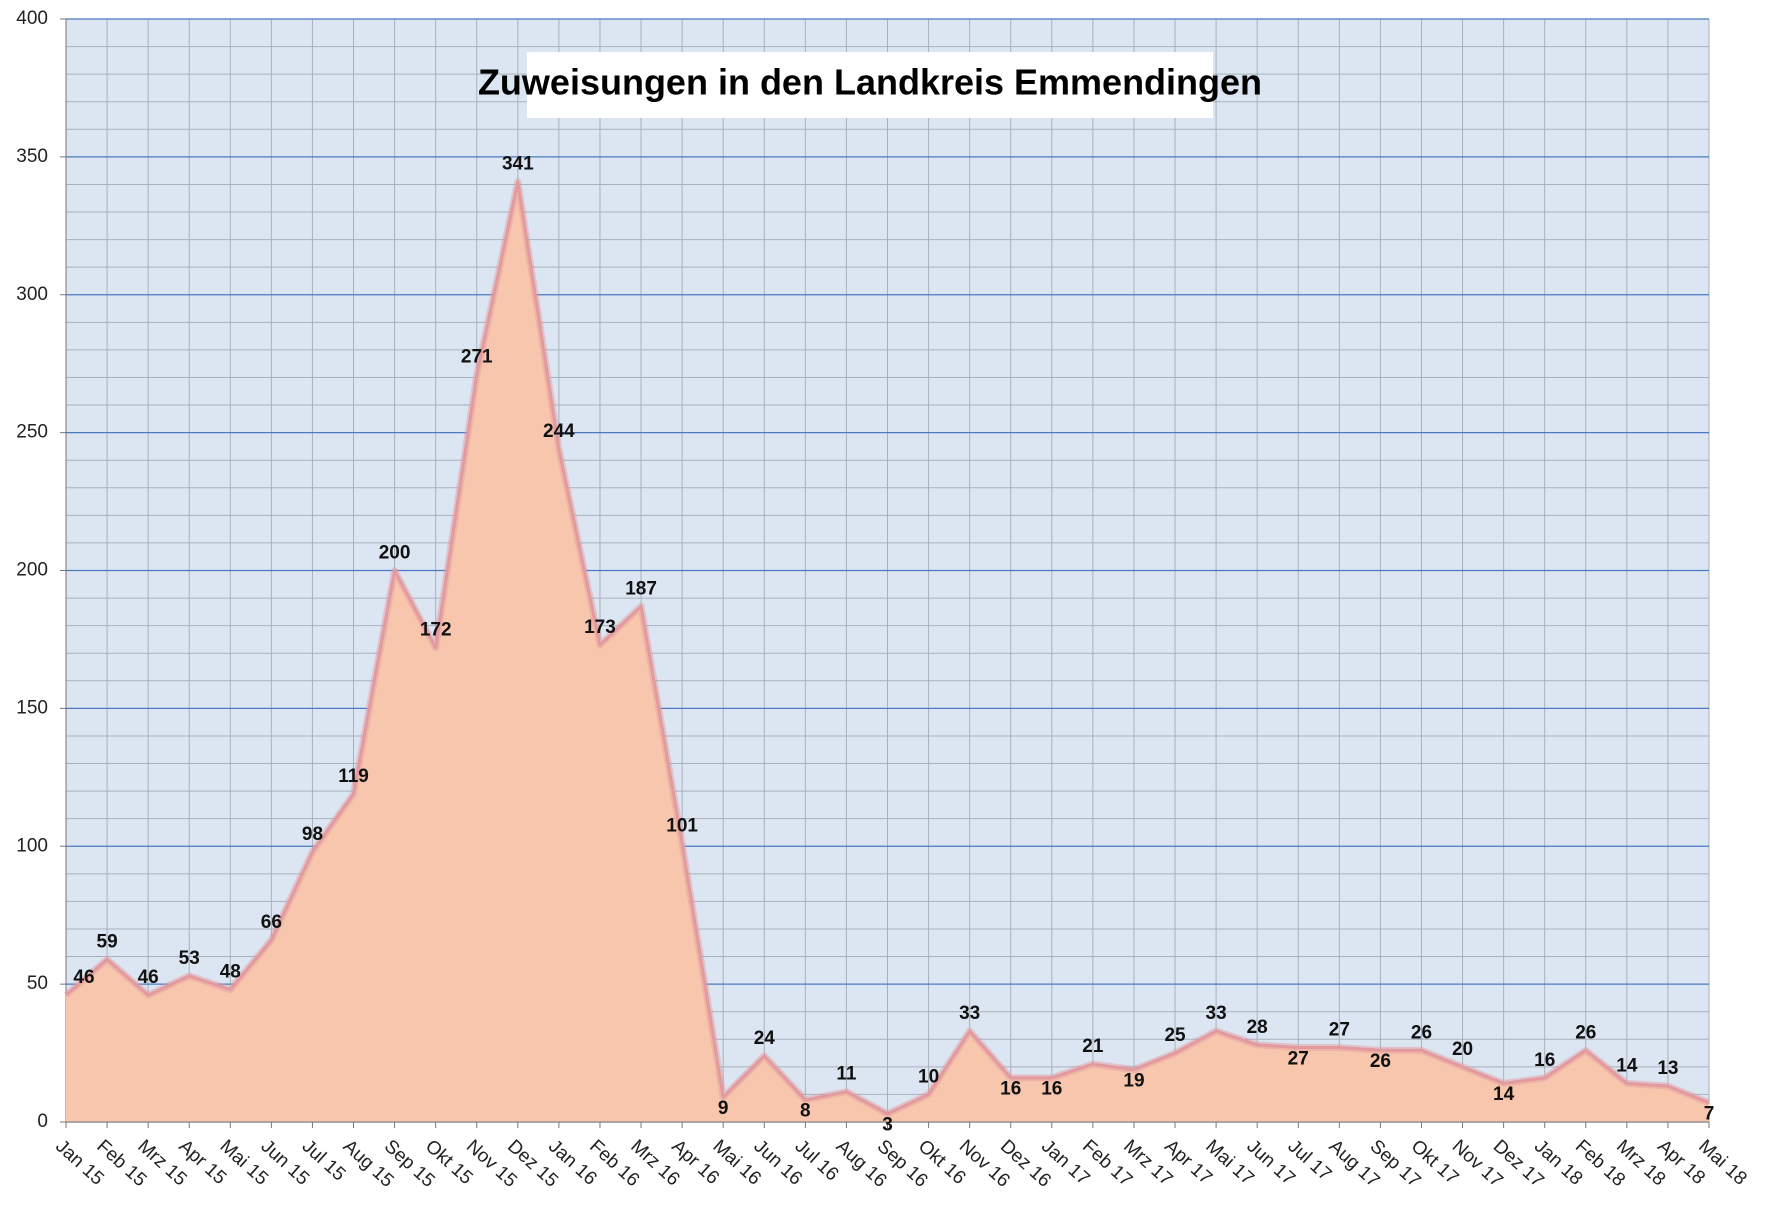 The height and width of the screenshot is (1217, 1770). I want to click on value-label: 10, so click(928, 1076).